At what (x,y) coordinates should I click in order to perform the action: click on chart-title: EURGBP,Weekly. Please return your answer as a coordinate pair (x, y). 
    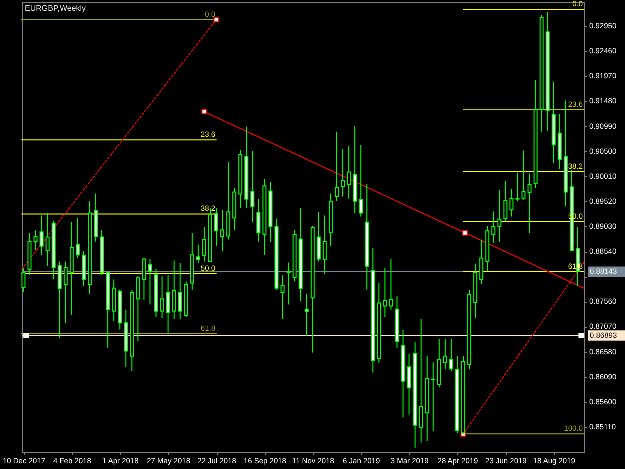
    Looking at the image, I should click on (55, 8).